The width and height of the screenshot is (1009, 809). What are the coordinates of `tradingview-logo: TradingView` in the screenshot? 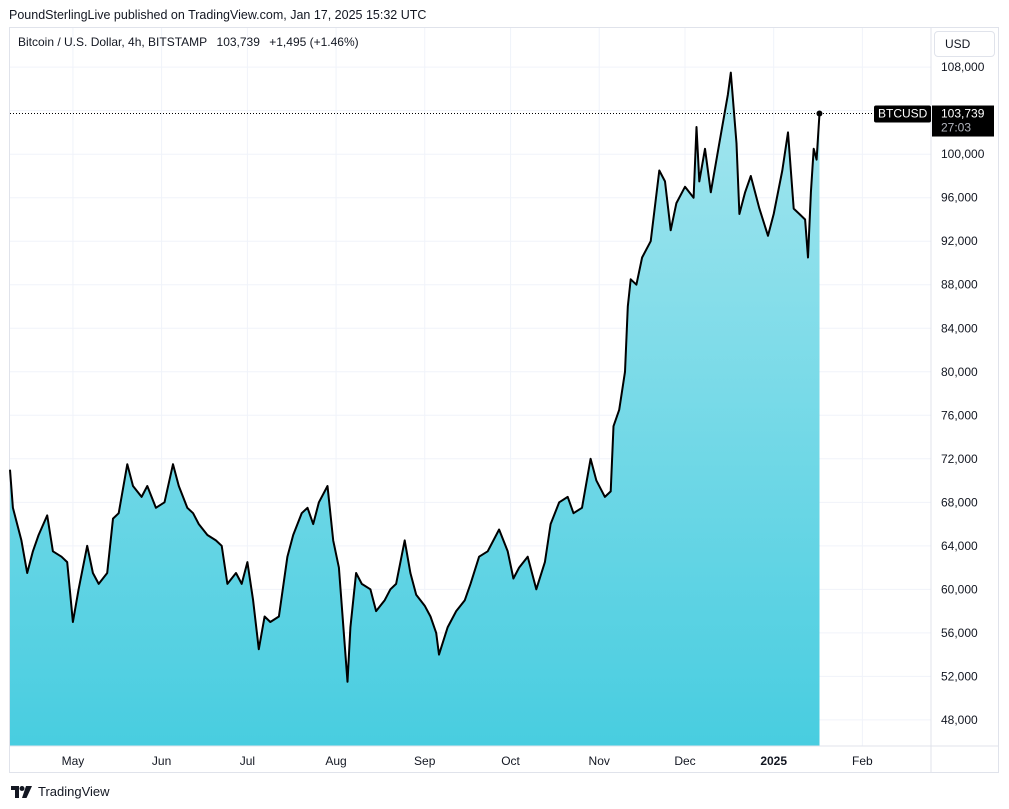 It's located at (60, 791).